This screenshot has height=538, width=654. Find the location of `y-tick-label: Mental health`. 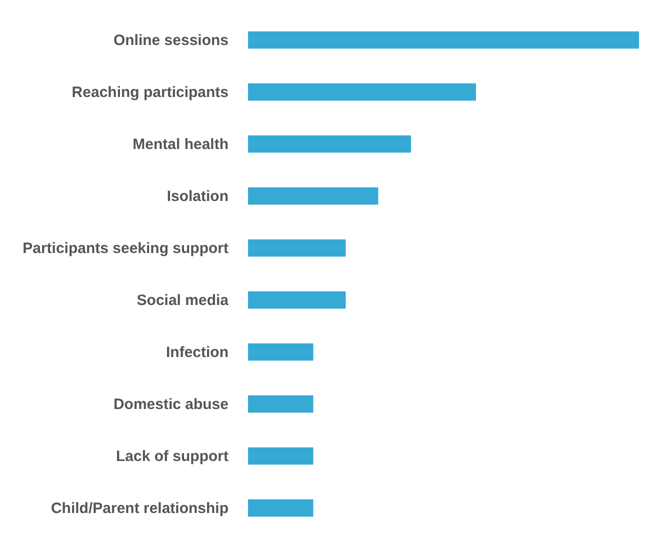

y-tick-label: Mental health is located at coordinates (180, 144).